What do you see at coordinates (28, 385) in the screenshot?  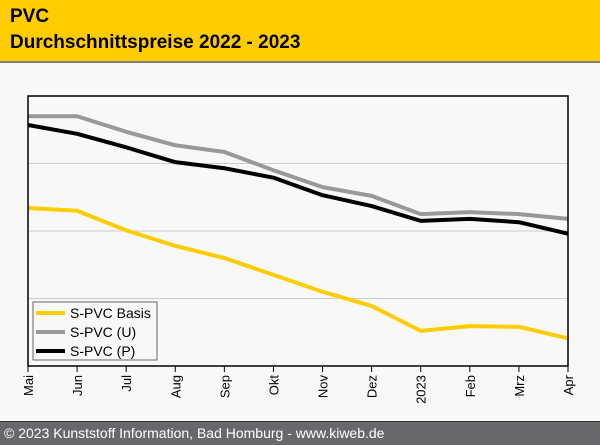 I see `x-tick-label: Mai` at bounding box center [28, 385].